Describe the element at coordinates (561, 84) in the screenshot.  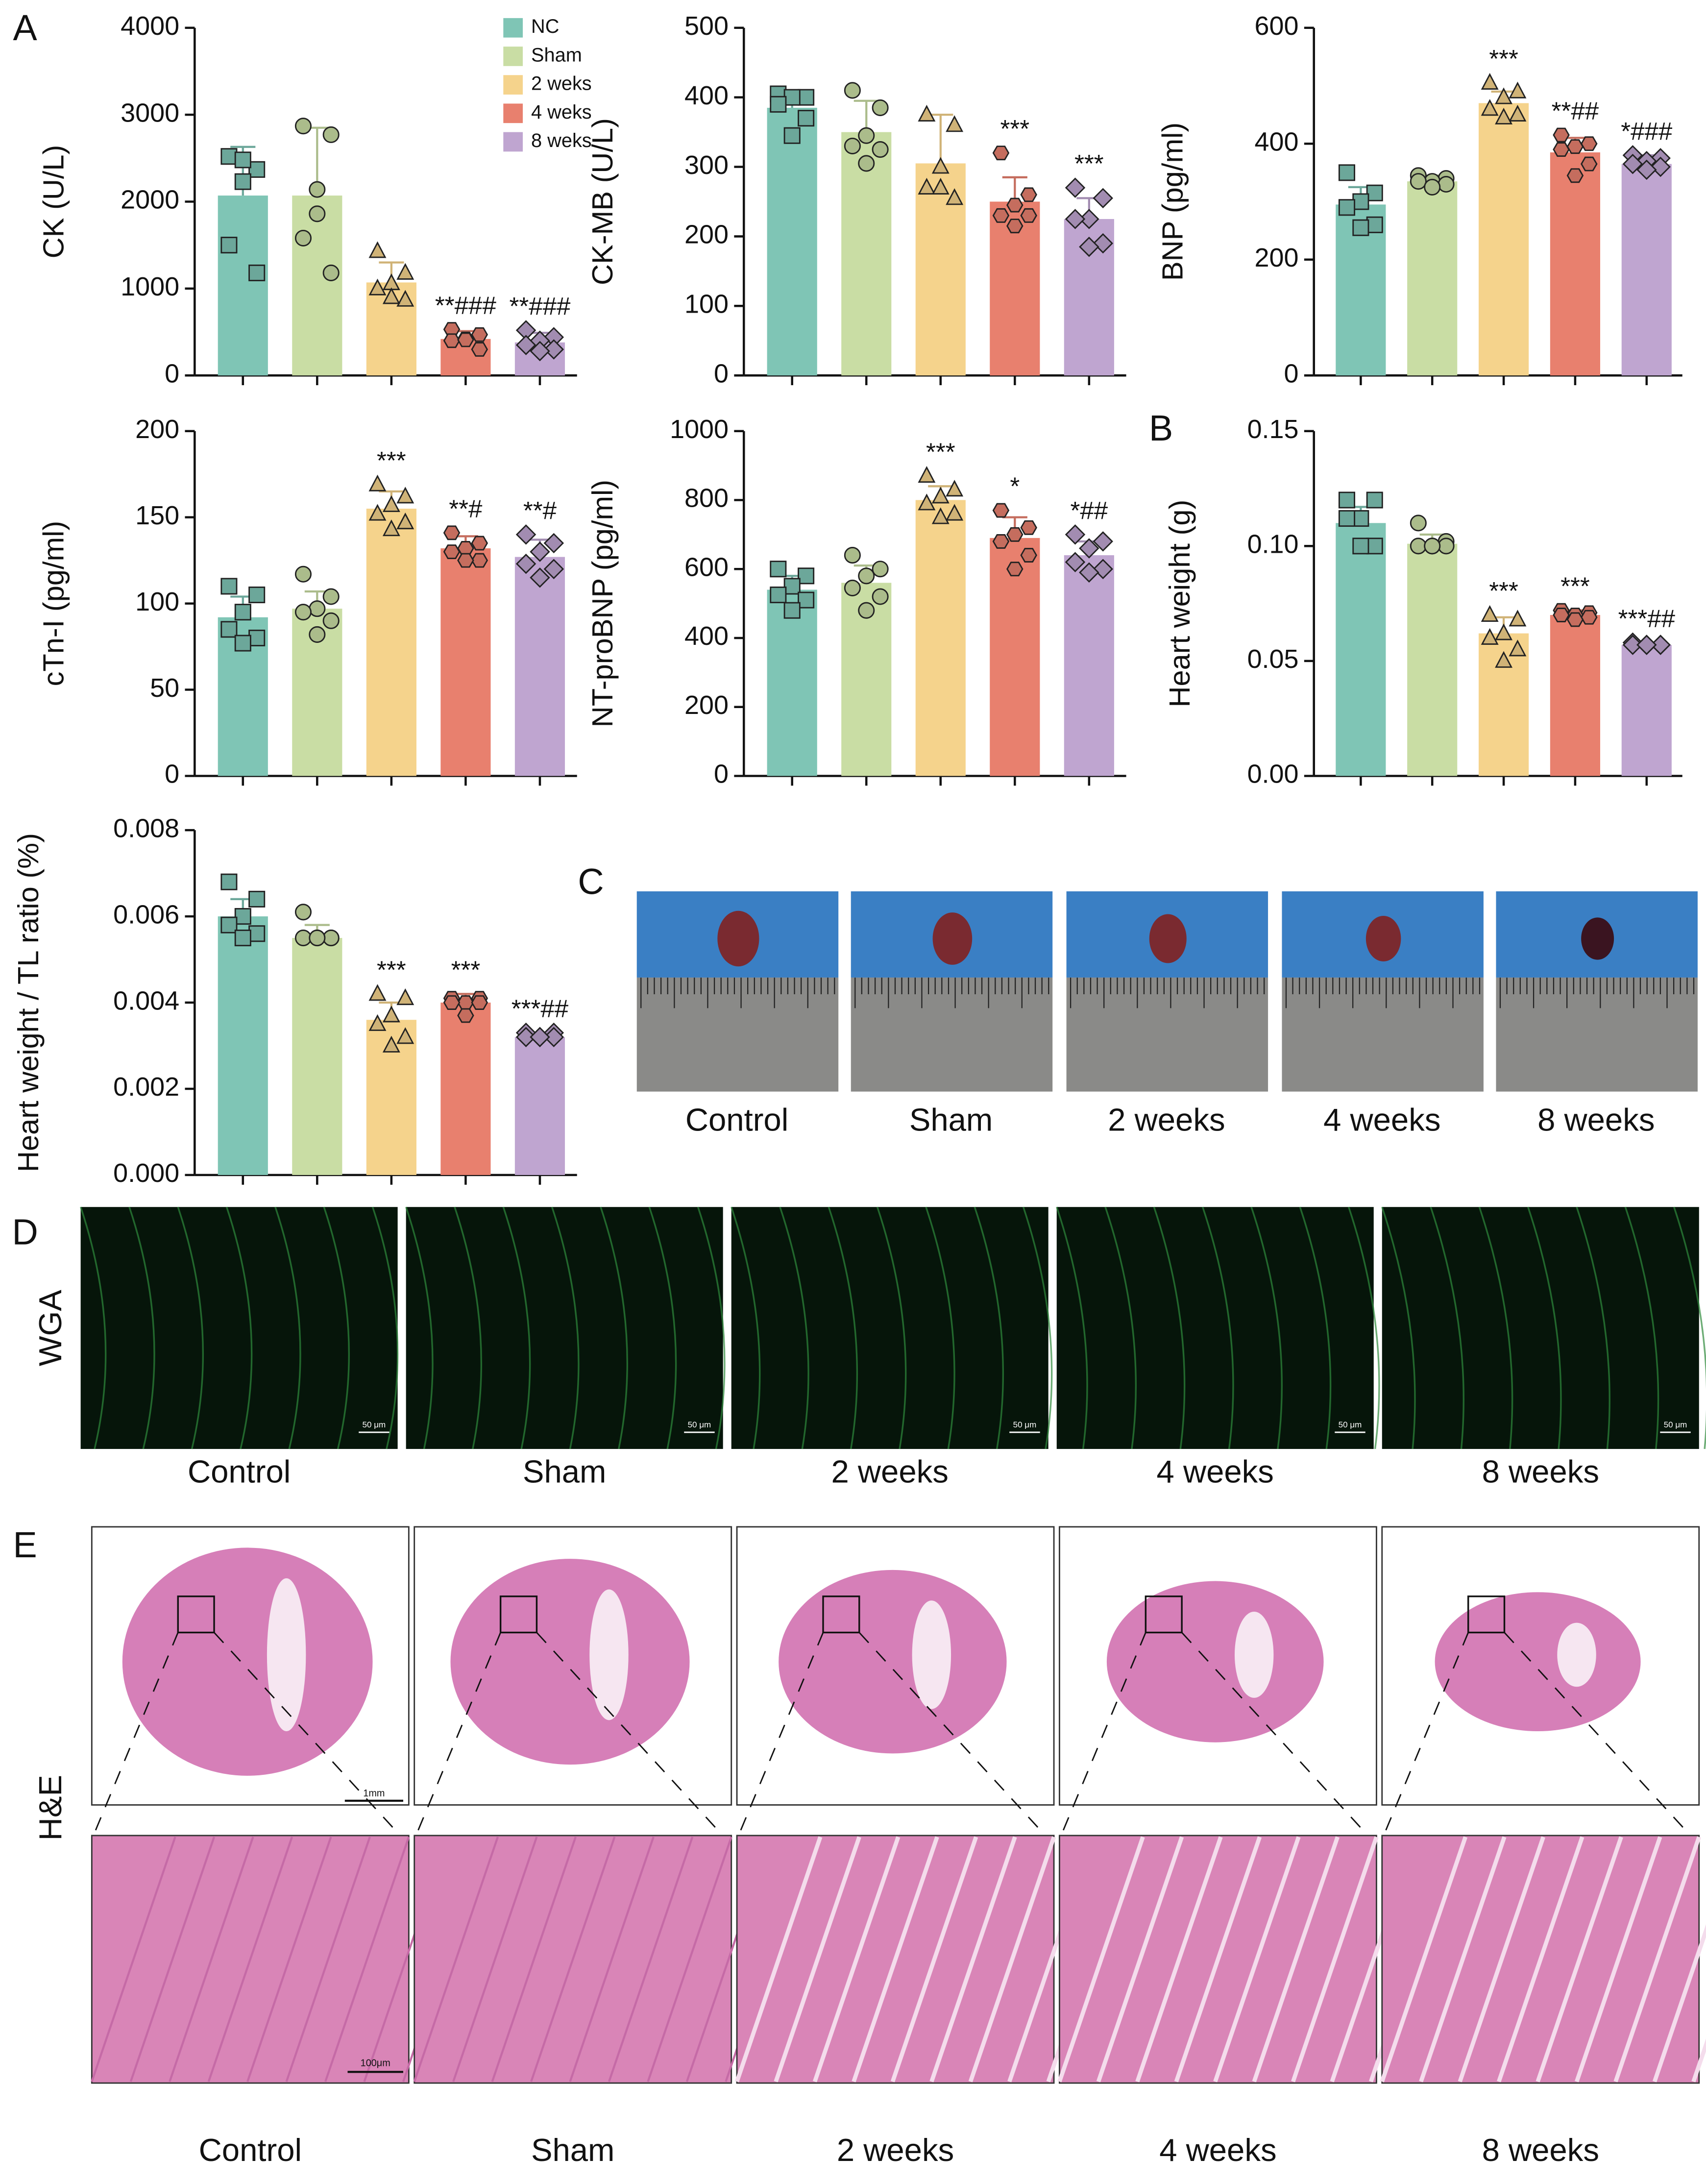
I see `legend-label: 2 weks` at that location.